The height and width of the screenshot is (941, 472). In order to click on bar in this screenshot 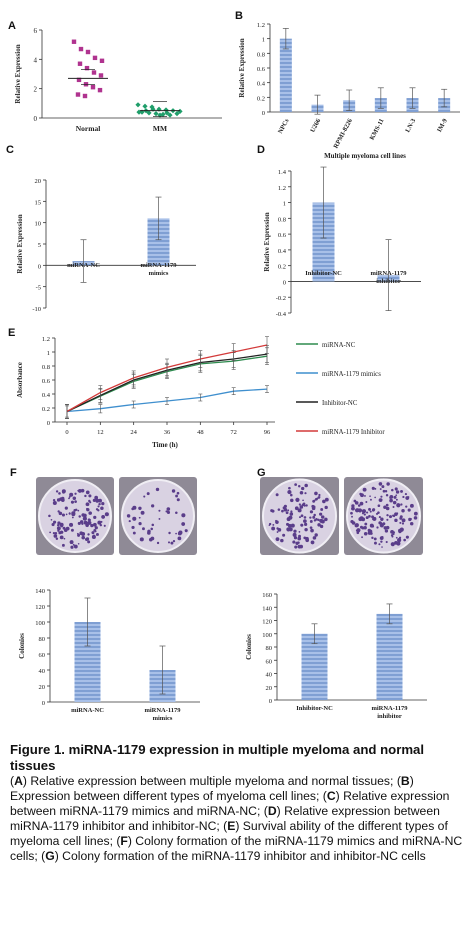, I will do `click(158, 242)`.